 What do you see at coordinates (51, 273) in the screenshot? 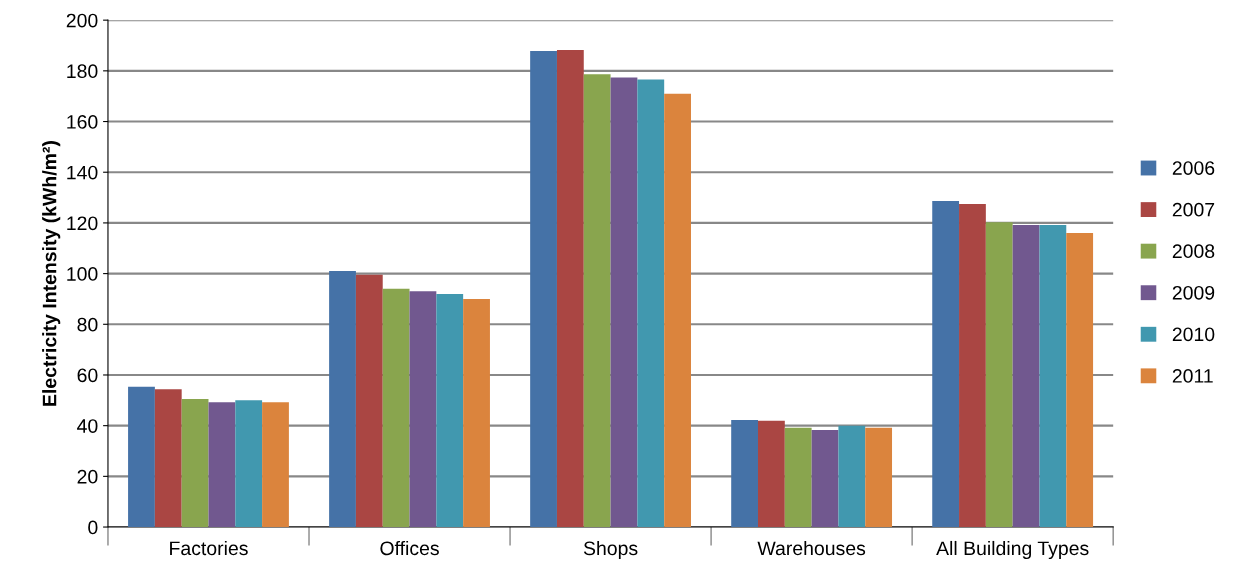
I see `y-axis-title: Electricity Intensity (kWh/m²)` at bounding box center [51, 273].